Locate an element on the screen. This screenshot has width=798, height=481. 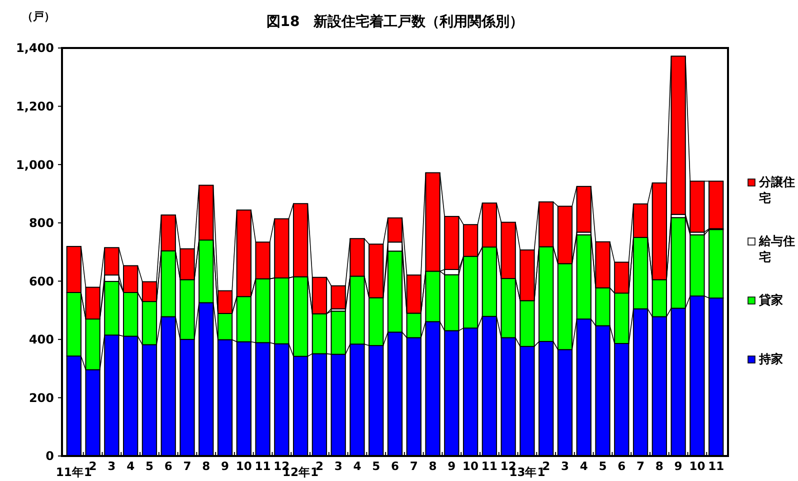
y-tick-label: 1,000 is located at coordinates (35, 165).